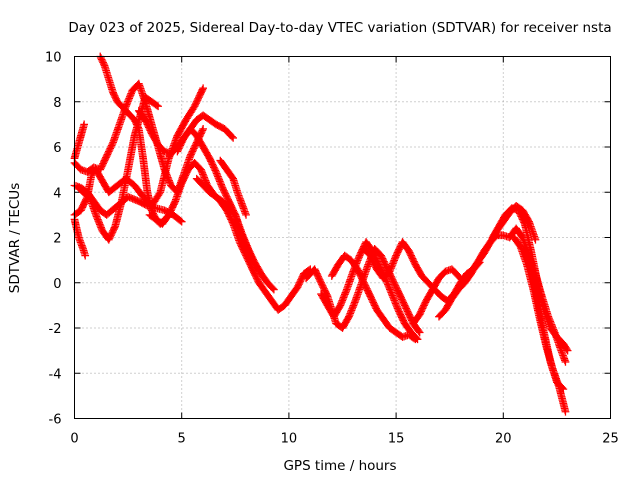 The width and height of the screenshot is (640, 480). What do you see at coordinates (503, 439) in the screenshot?
I see `x-tick-label: 20` at bounding box center [503, 439].